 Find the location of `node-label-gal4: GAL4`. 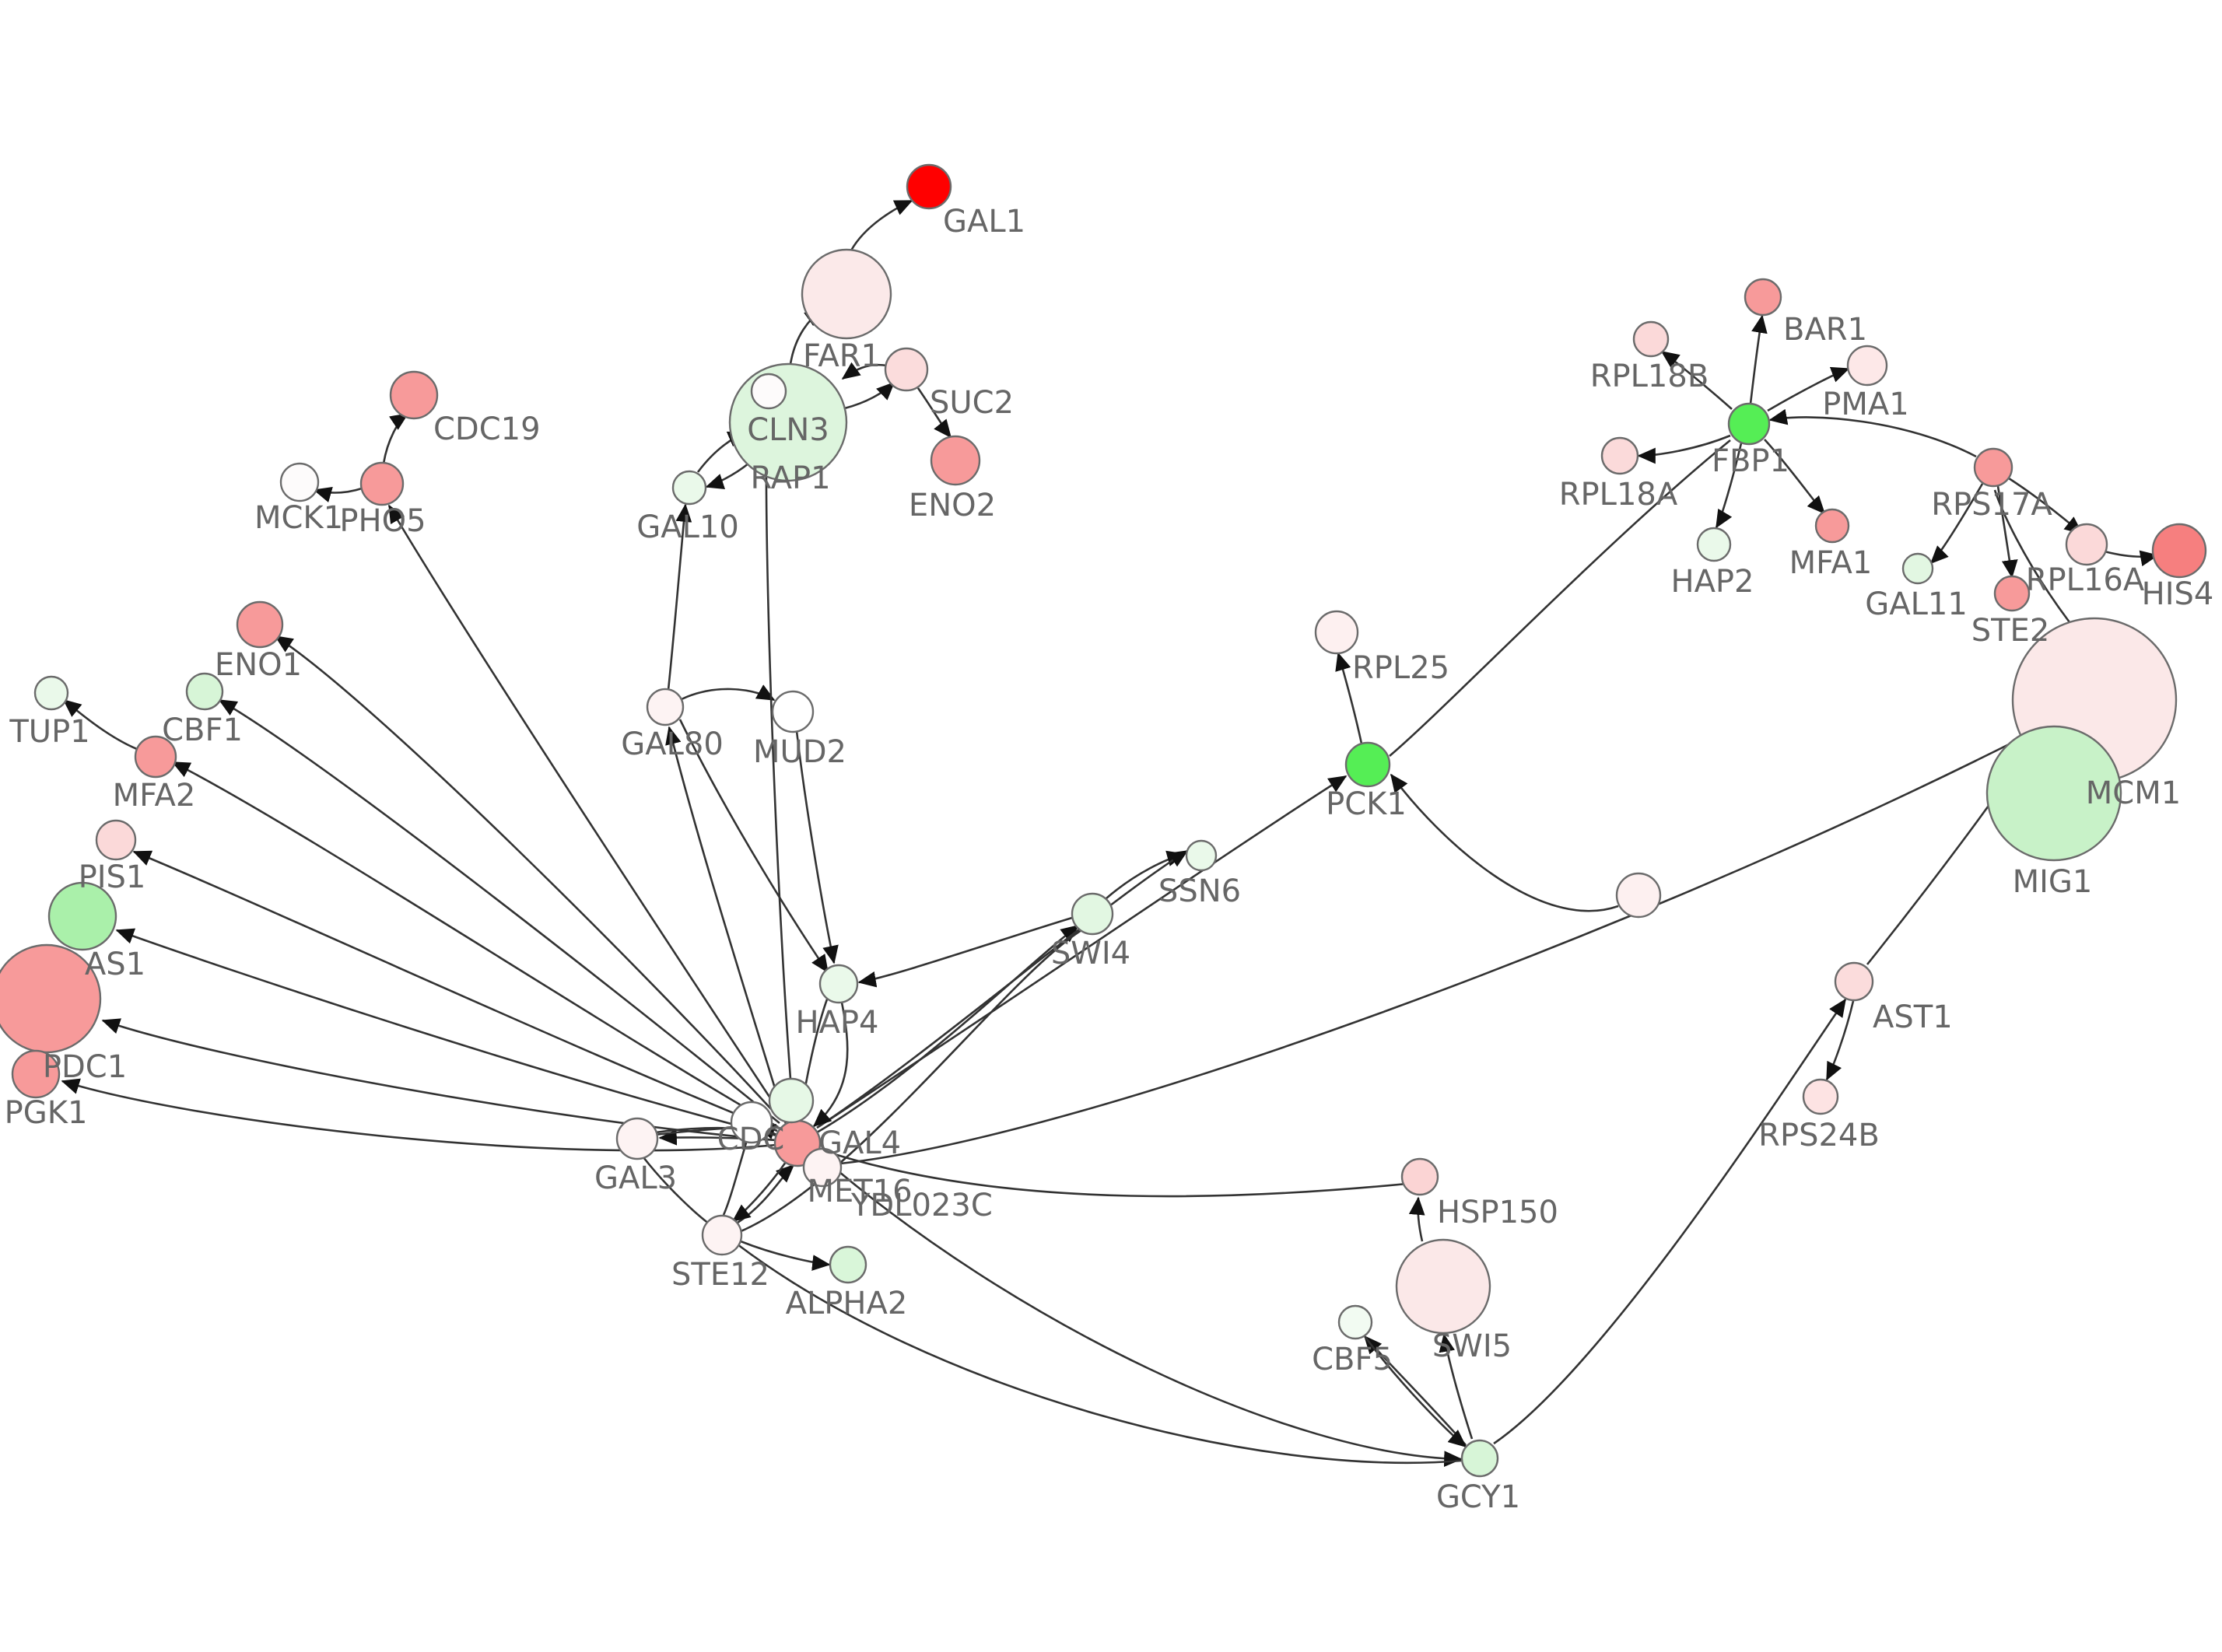

node-label-gal4: GAL4 is located at coordinates (860, 1143).